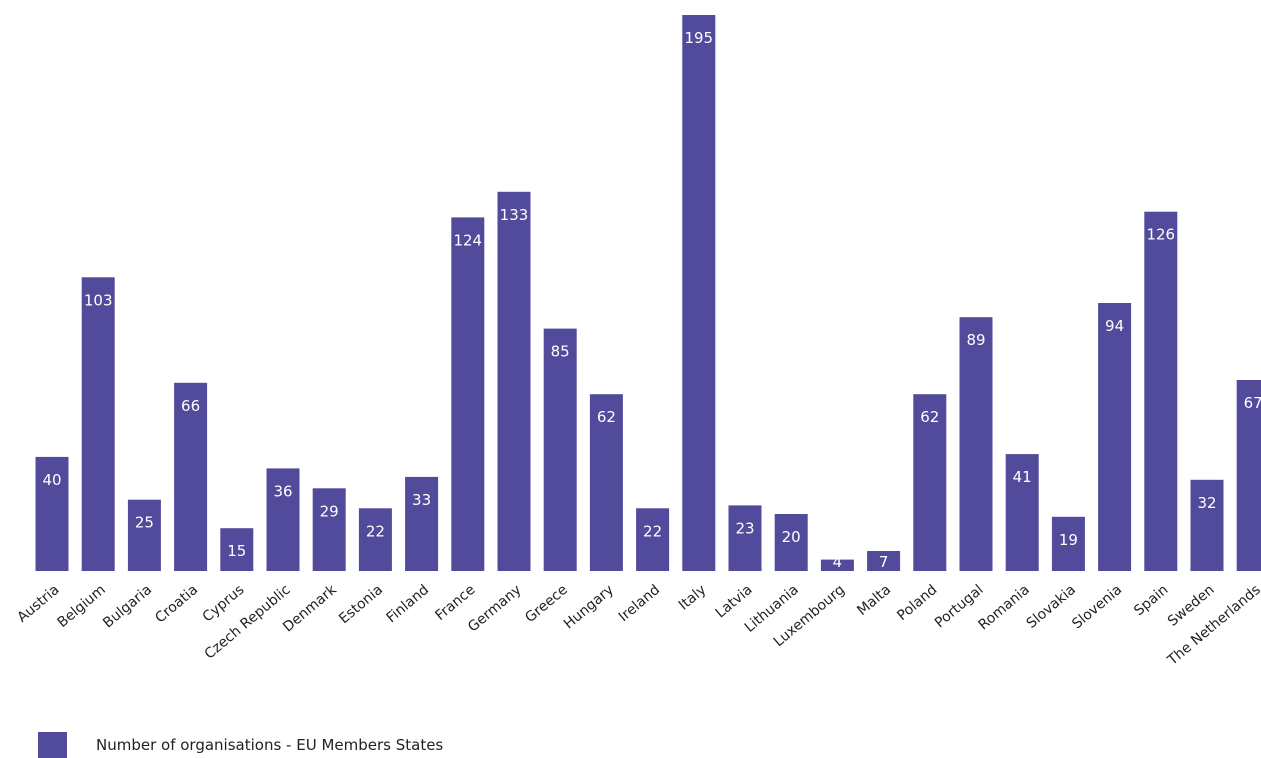  What do you see at coordinates (874, 600) in the screenshot?
I see `x-tick-label: Malta` at bounding box center [874, 600].